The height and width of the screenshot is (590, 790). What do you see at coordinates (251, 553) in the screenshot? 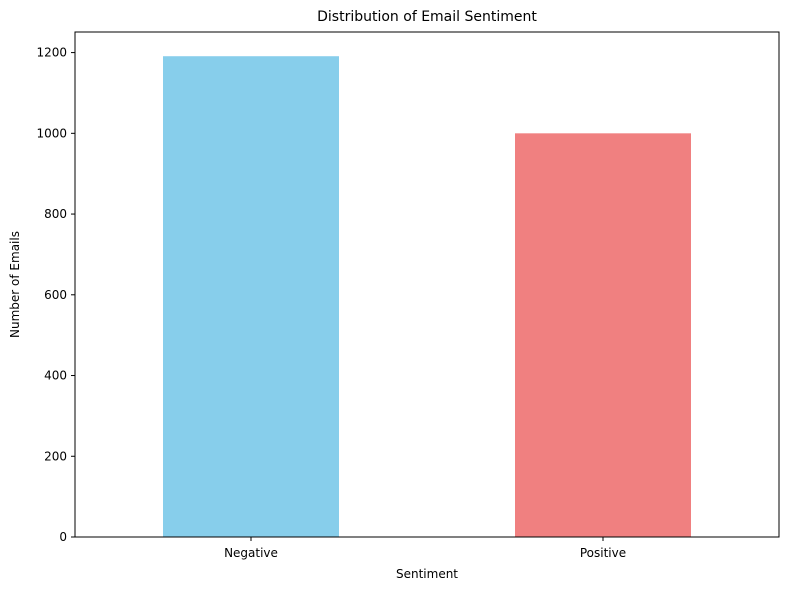
I see `x-tick-label: Negative` at bounding box center [251, 553].